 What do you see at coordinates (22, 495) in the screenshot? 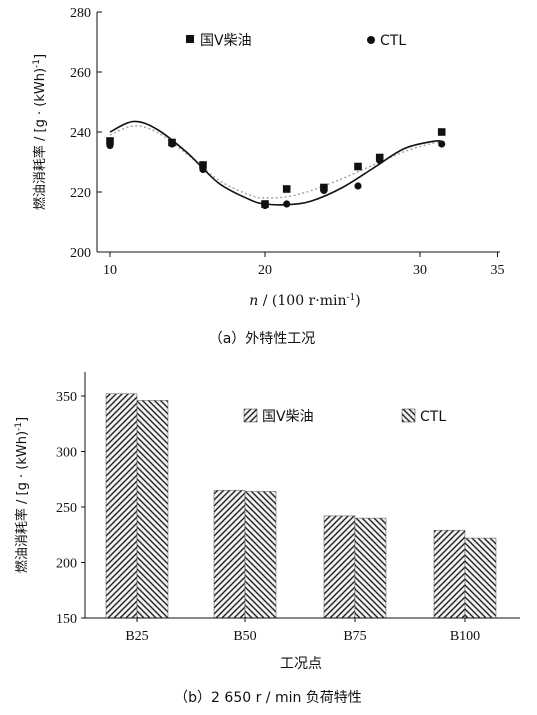
I see `chart-b-y-label: 燃油消耗率 / [g · (kWh)-1]` at bounding box center [22, 495].